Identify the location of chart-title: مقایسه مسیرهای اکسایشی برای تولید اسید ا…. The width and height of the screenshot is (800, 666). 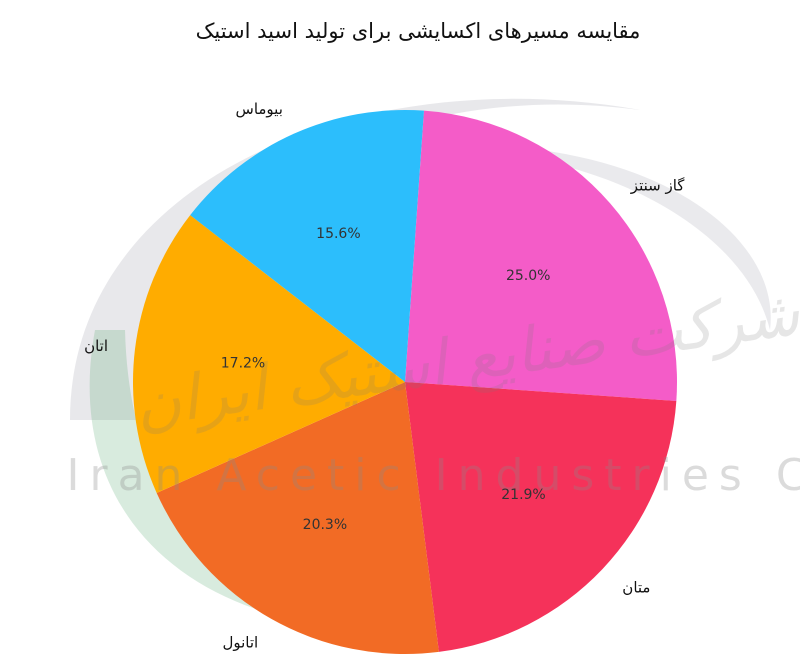
(418, 31).